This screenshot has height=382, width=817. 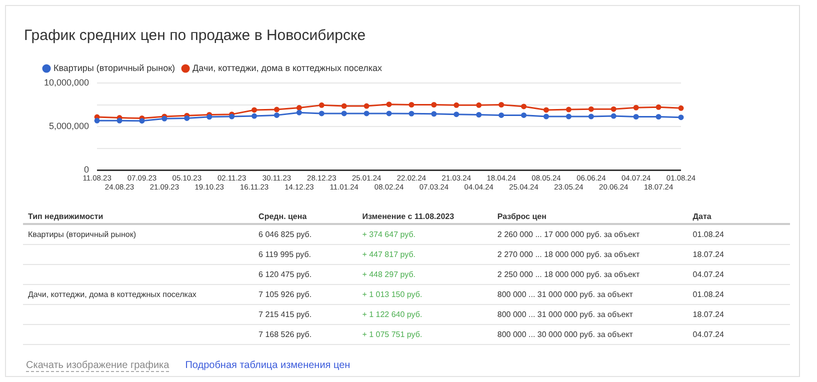 I want to click on text: Дата, so click(x=739, y=216).